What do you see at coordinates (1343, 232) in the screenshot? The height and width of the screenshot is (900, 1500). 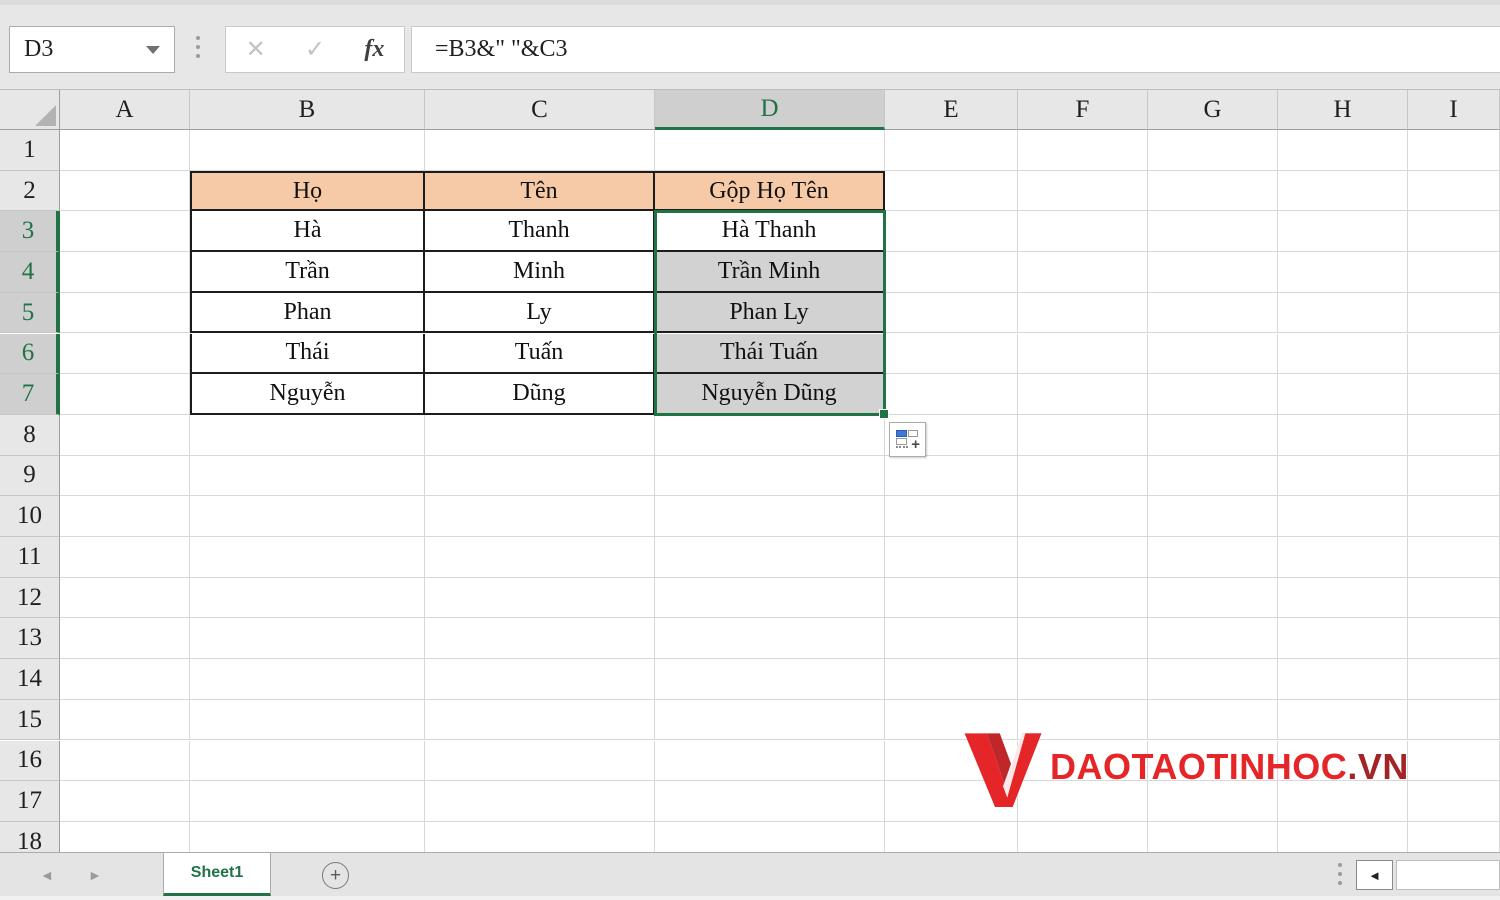 I see `cell-H3` at bounding box center [1343, 232].